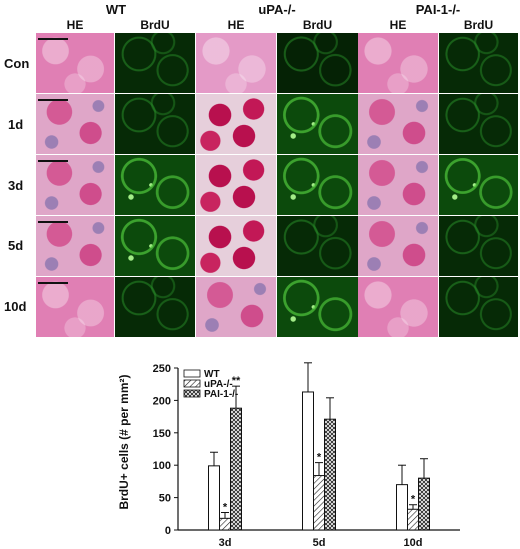 The height and width of the screenshot is (549, 520). What do you see at coordinates (402, 507) in the screenshot?
I see `bar-wt-10d` at bounding box center [402, 507].